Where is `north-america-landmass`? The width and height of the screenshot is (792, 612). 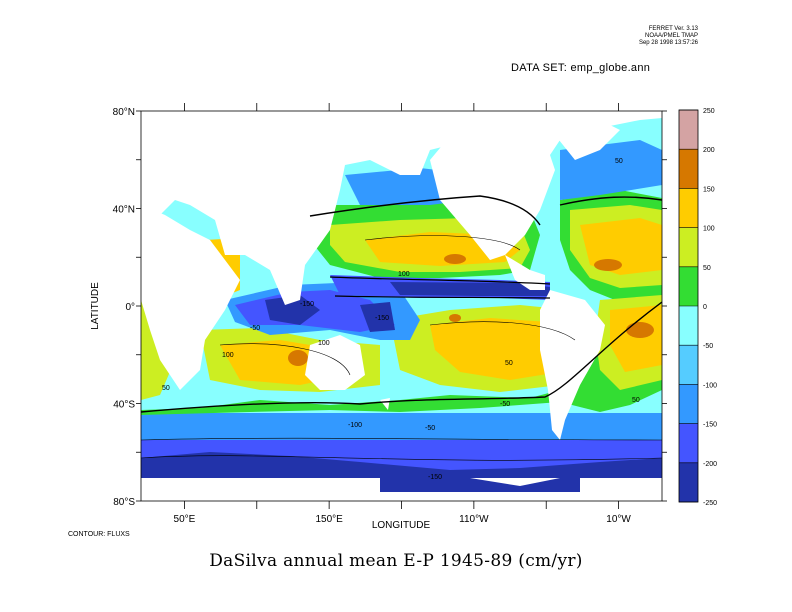
north-america-landmass is located at coordinates (492, 192).